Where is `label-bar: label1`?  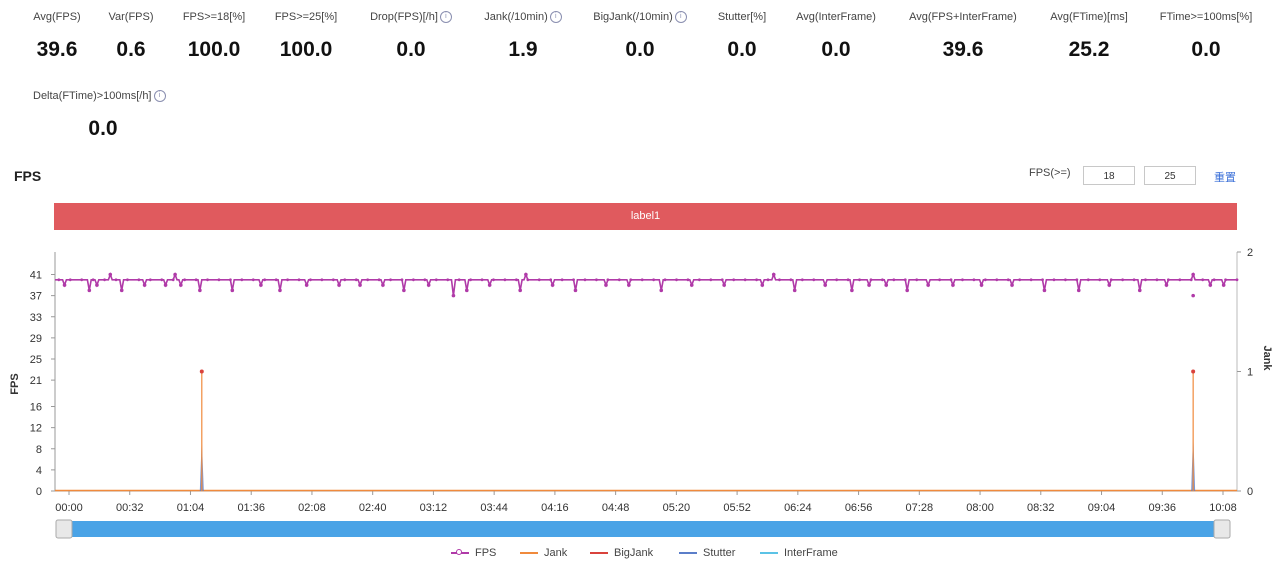
label-bar: label1 is located at coordinates (645, 216).